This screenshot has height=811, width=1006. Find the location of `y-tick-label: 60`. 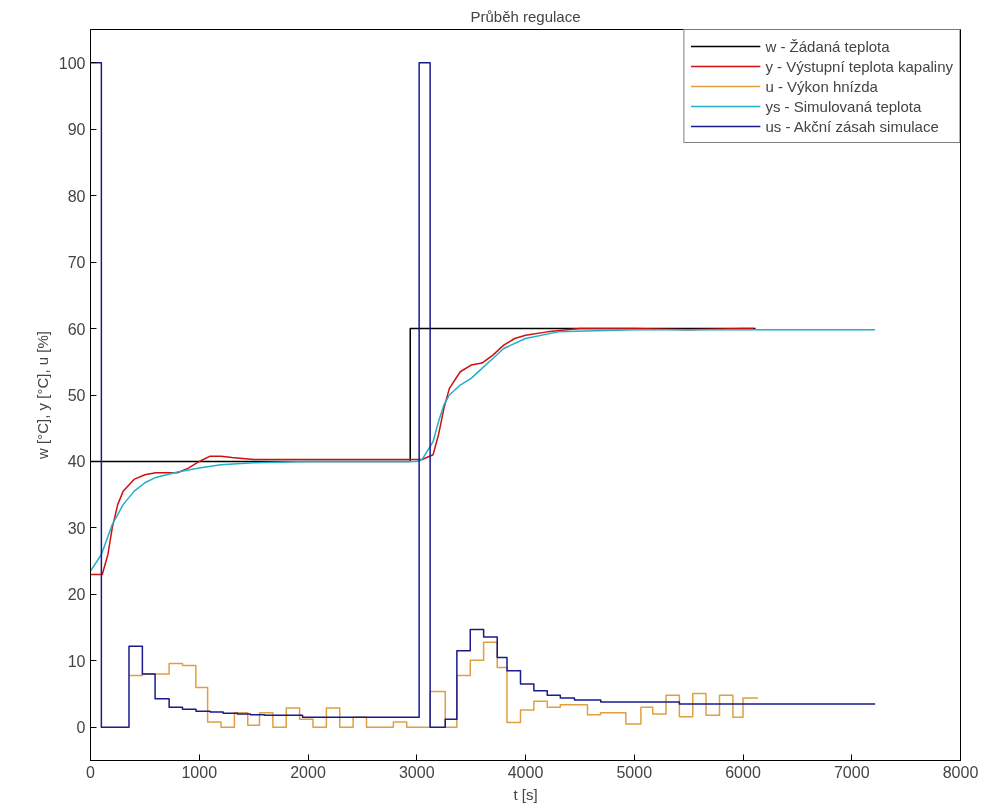

y-tick-label: 60 is located at coordinates (76, 329).